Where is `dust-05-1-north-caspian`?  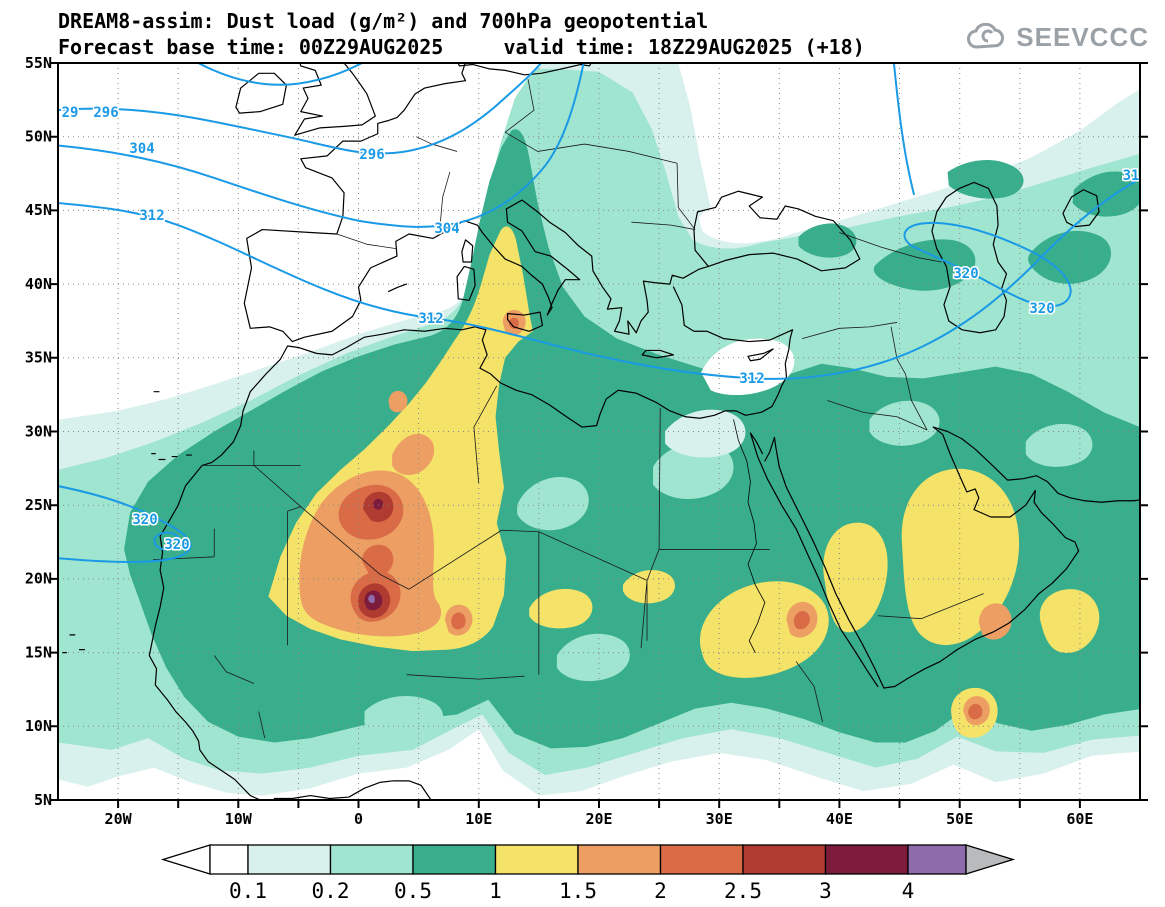
dust-05-1-north-caspian is located at coordinates (985, 179).